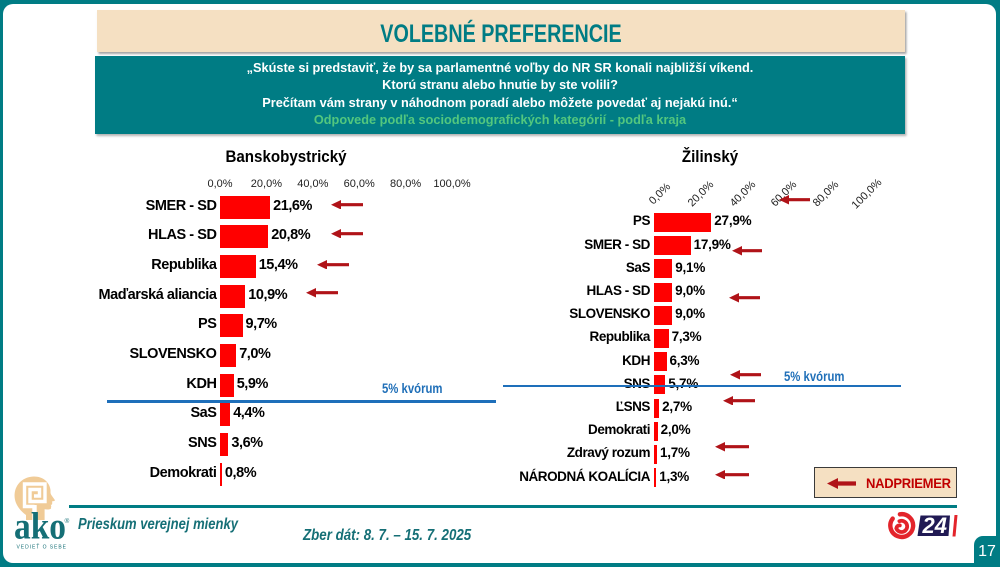  I want to click on svg-text: ako, so click(40, 527).